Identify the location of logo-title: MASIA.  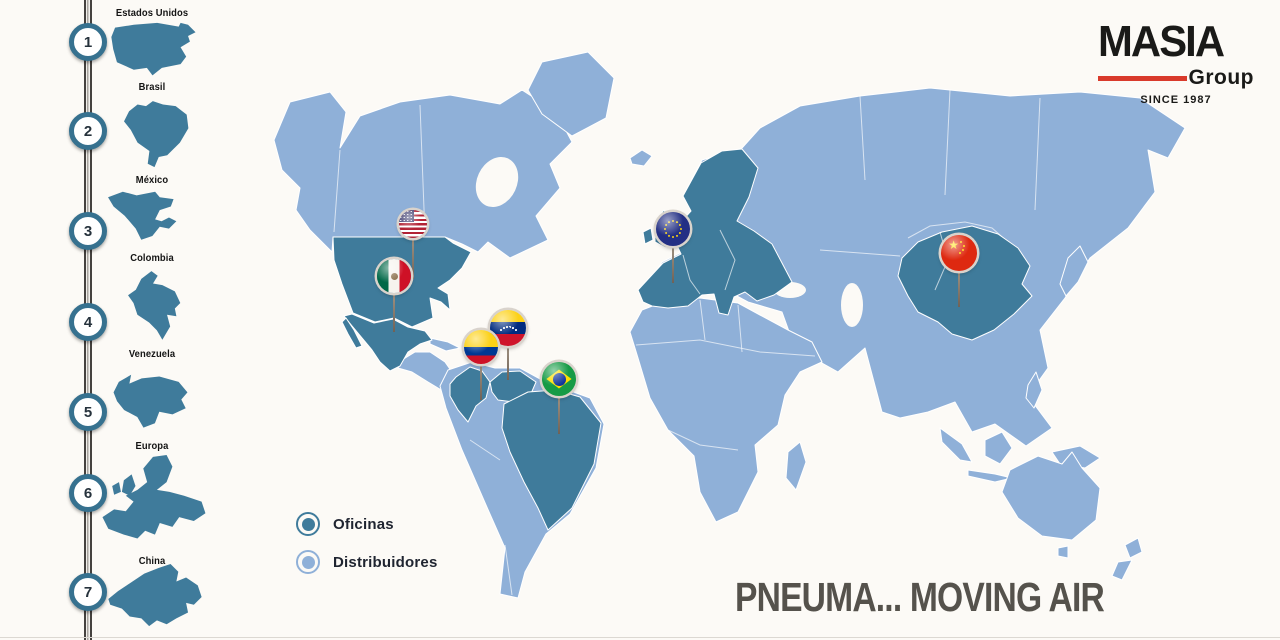
(1161, 41).